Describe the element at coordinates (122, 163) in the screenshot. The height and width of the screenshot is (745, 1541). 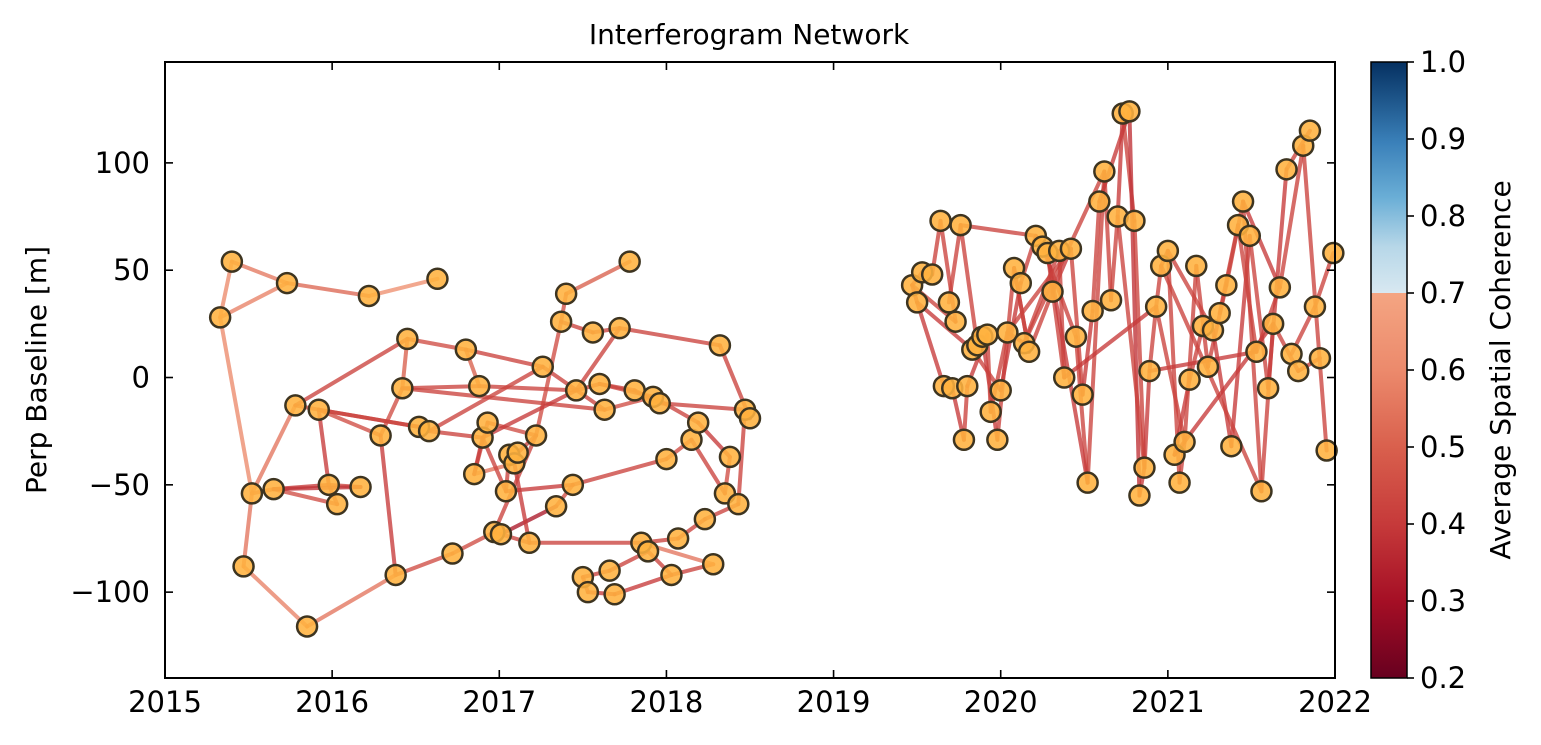
I see `y-tick-label: 100` at that location.